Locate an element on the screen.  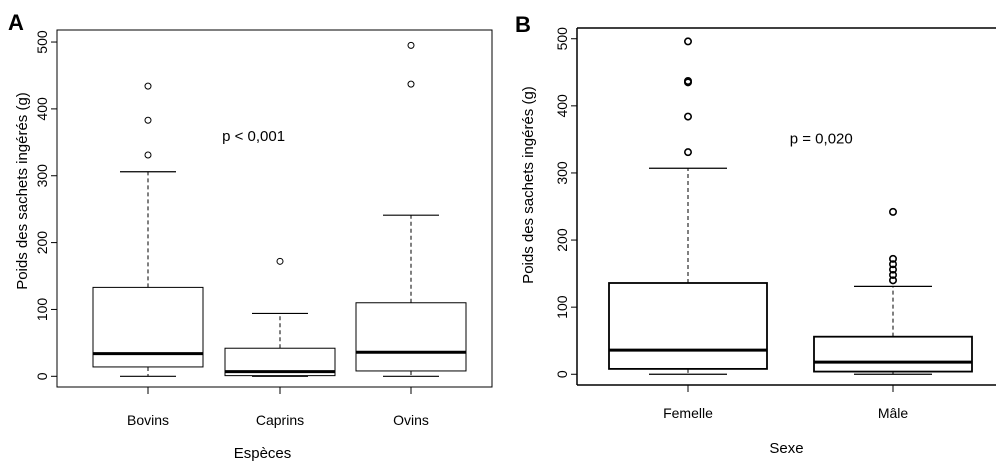
box-mâle is located at coordinates (893, 291).